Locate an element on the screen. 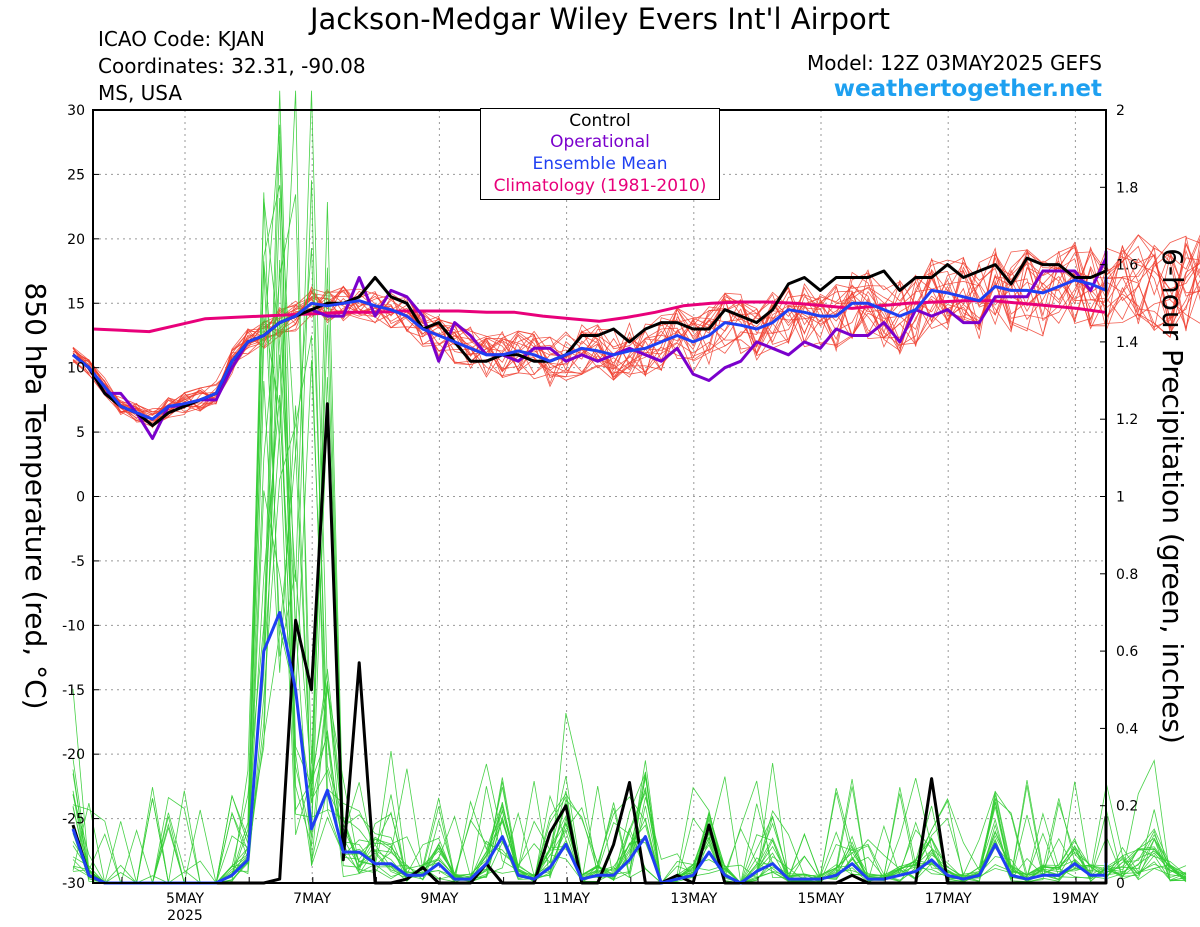 This screenshot has height=927, width=1200. y-tick-left-label: 25 is located at coordinates (76, 175).